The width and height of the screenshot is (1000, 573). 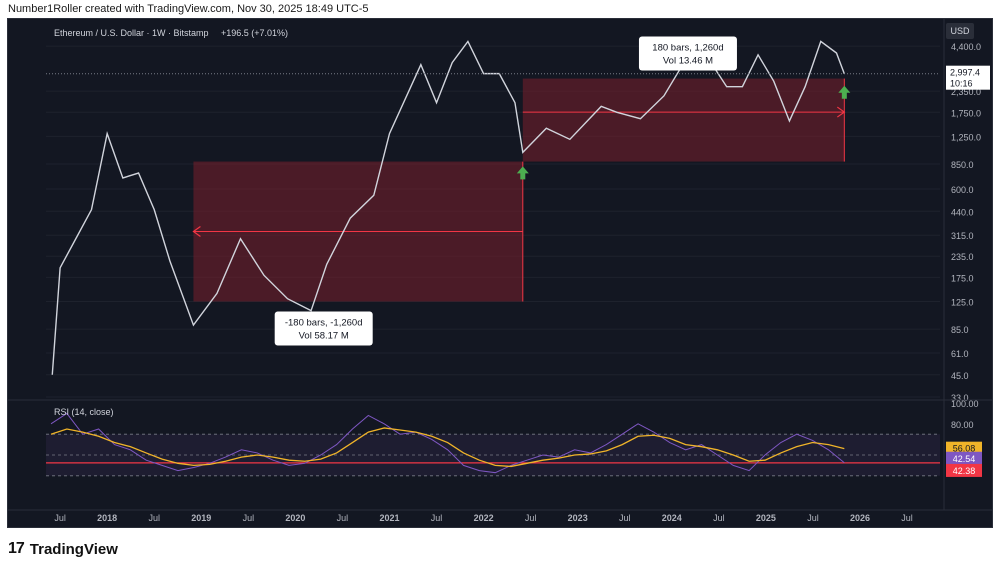 What do you see at coordinates (84, 412) in the screenshot?
I see `rsi-title: RSI (14, close)` at bounding box center [84, 412].